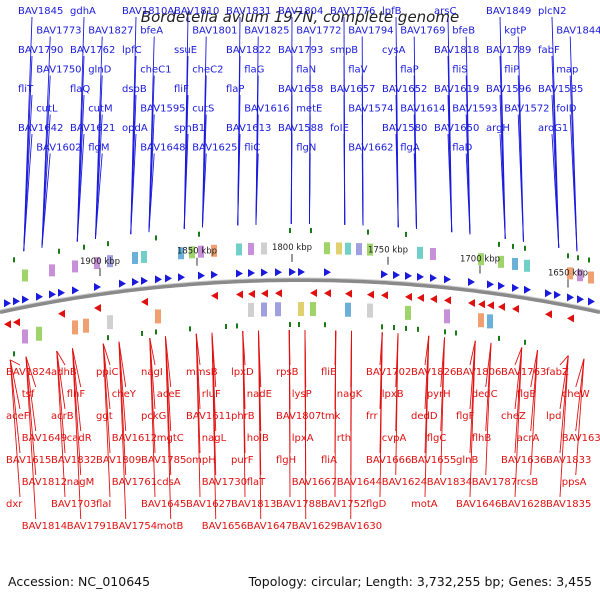 The height and width of the screenshot is (600, 600). Describe the element at coordinates (302, 394) in the screenshot. I see `reverse-gene-label: lysP` at that location.